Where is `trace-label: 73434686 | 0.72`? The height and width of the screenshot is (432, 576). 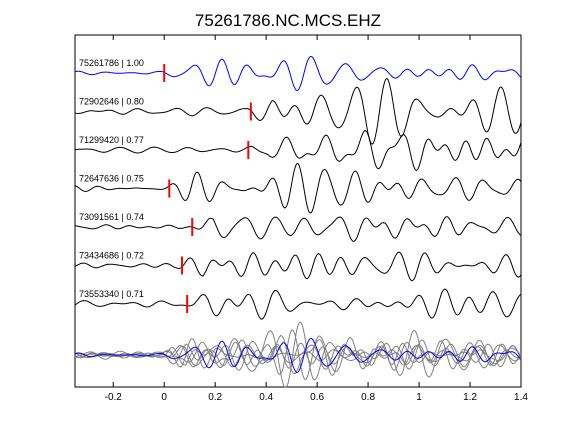 trace-label: 73434686 | 0.72 is located at coordinates (111, 256).